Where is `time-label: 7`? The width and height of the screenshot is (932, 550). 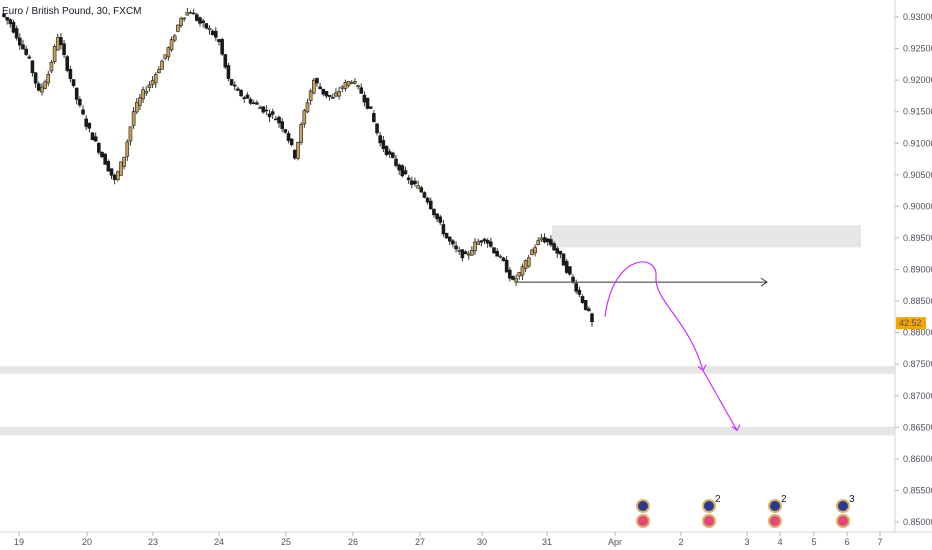
time-label: 7 is located at coordinates (879, 542).